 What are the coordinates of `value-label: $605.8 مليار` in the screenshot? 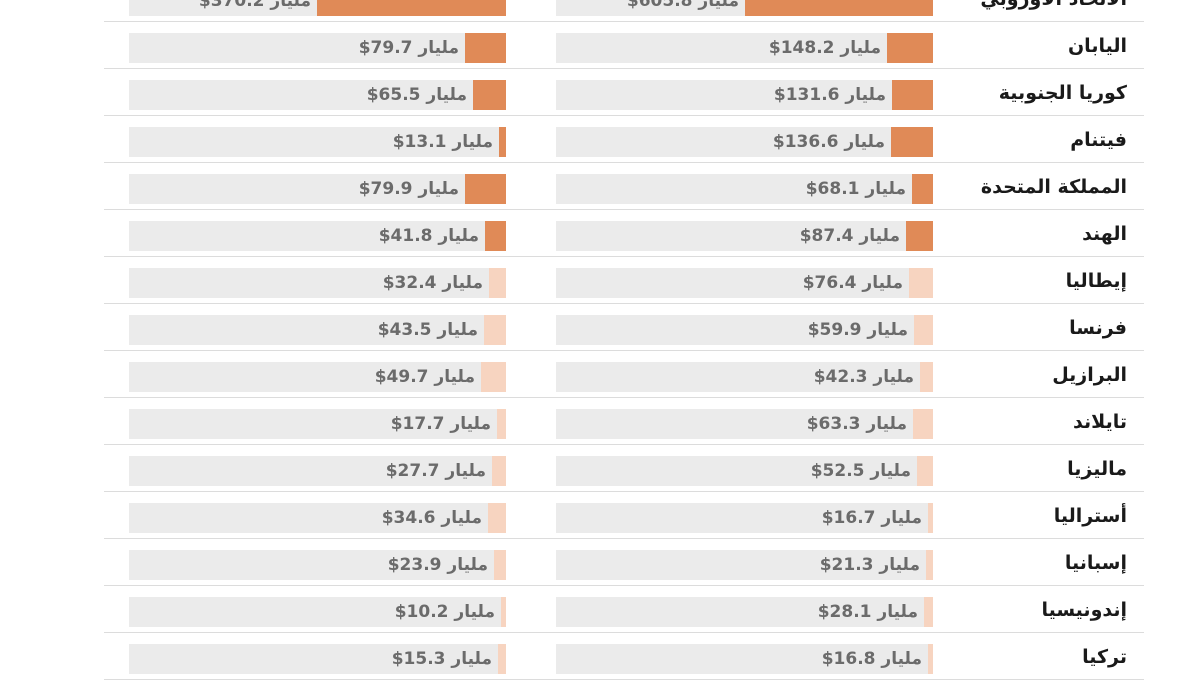 It's located at (682, 5).